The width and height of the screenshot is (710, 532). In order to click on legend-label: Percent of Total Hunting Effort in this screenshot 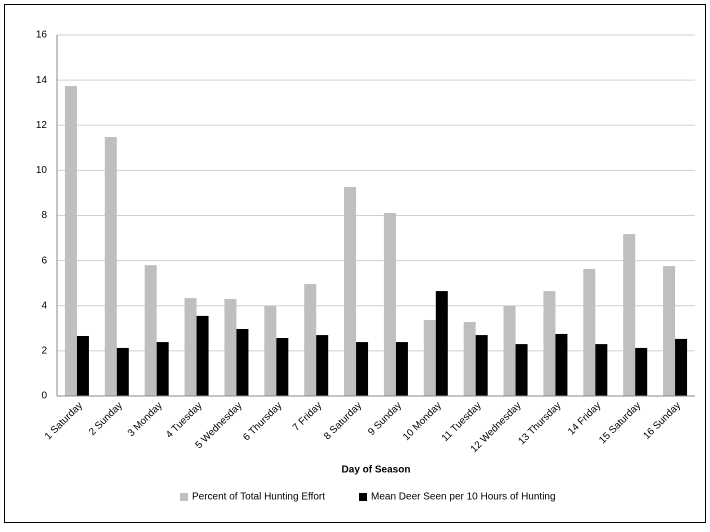, I will do `click(258, 497)`.